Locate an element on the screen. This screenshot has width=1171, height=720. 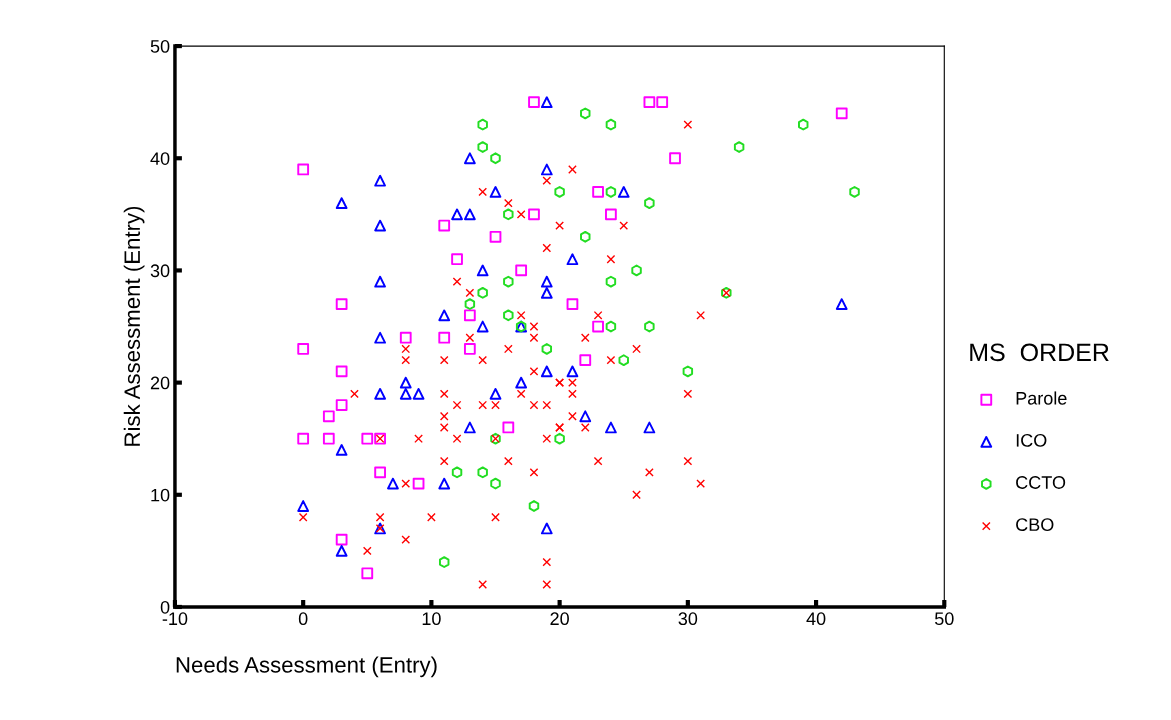
legend-label: Parole is located at coordinates (1041, 398).